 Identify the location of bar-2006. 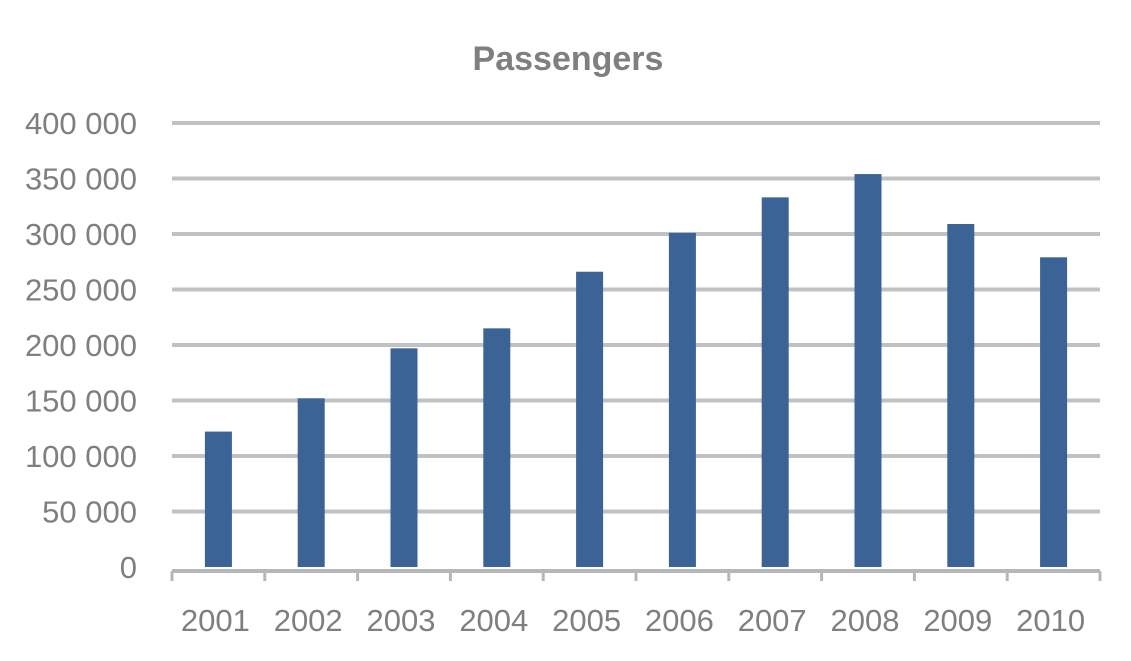
(682, 399).